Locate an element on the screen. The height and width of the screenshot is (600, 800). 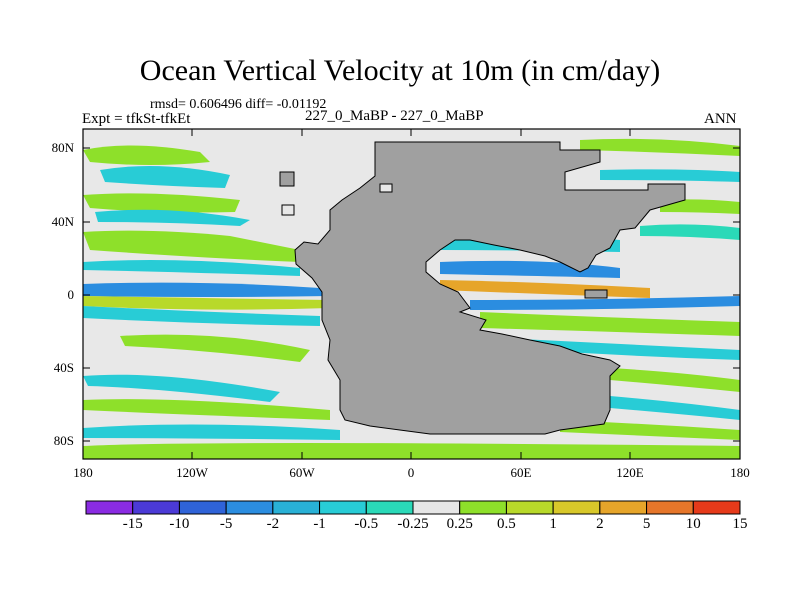
colorbar-label: -1 is located at coordinates (319, 524).